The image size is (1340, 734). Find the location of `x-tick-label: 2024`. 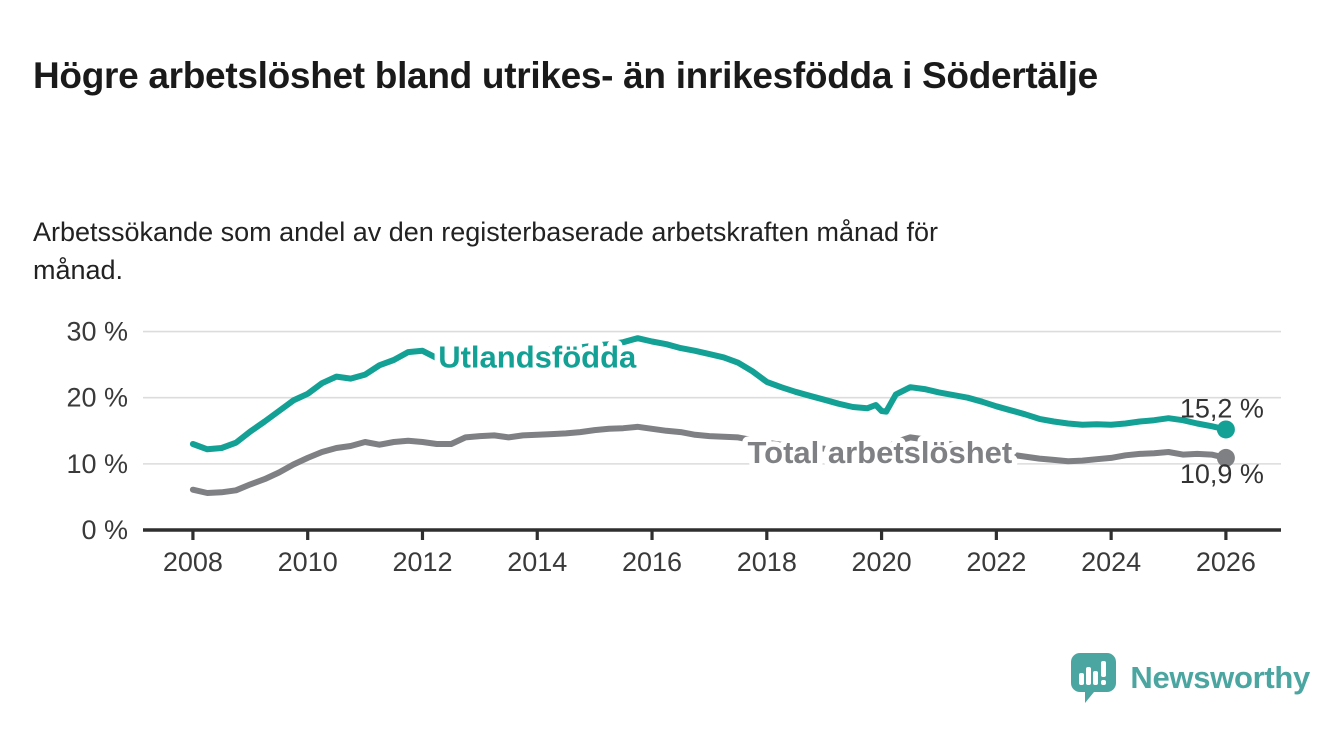

x-tick-label: 2024 is located at coordinates (1111, 562).